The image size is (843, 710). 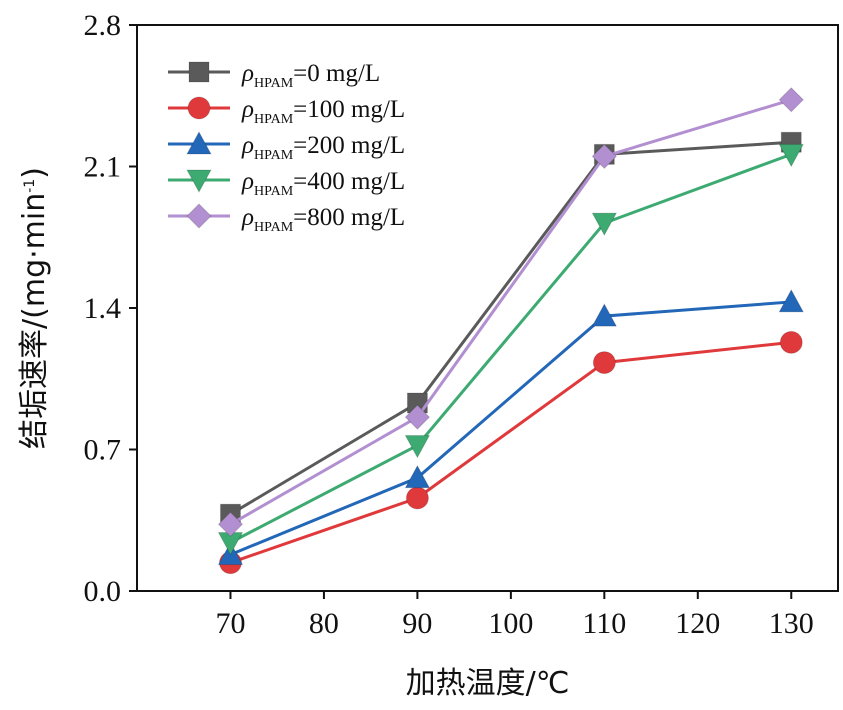 I want to click on y-tick-label: 2.1, so click(x=103, y=167).